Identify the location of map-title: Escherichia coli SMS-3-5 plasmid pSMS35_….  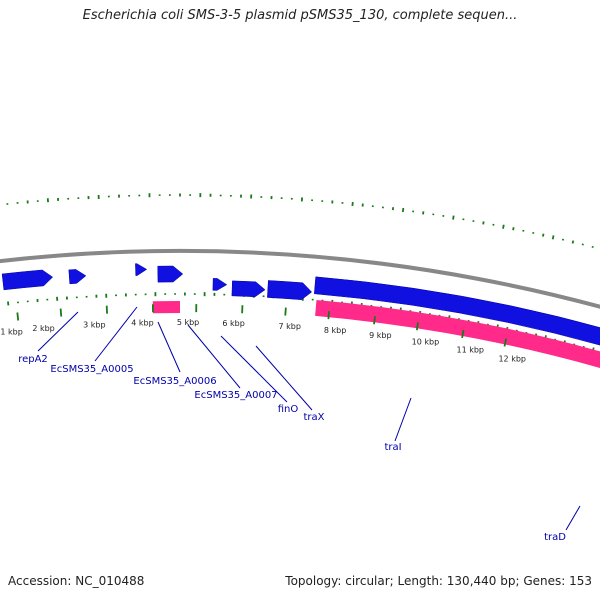
(300, 15).